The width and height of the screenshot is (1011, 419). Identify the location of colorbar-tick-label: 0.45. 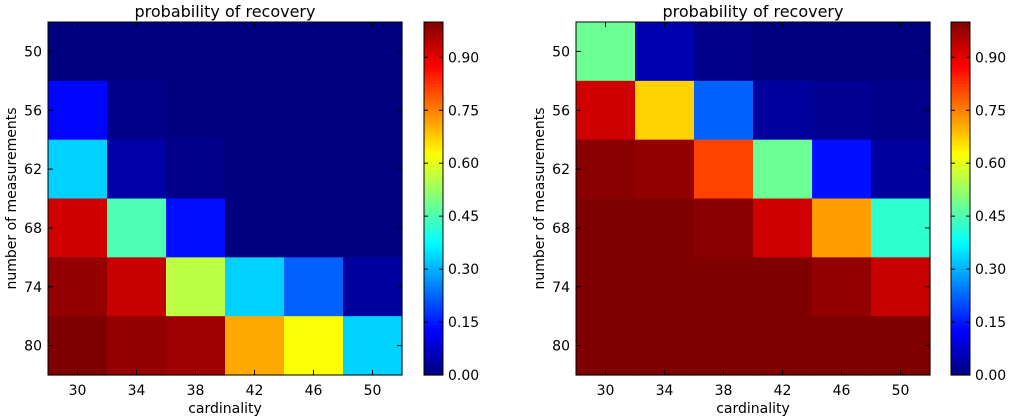
(990, 217).